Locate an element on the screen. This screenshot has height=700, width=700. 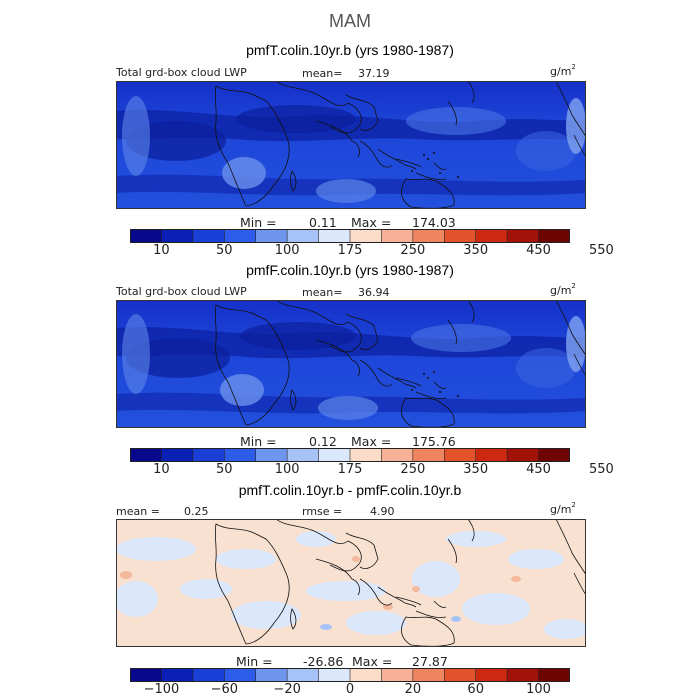
season-title: MAM is located at coordinates (350, 21).